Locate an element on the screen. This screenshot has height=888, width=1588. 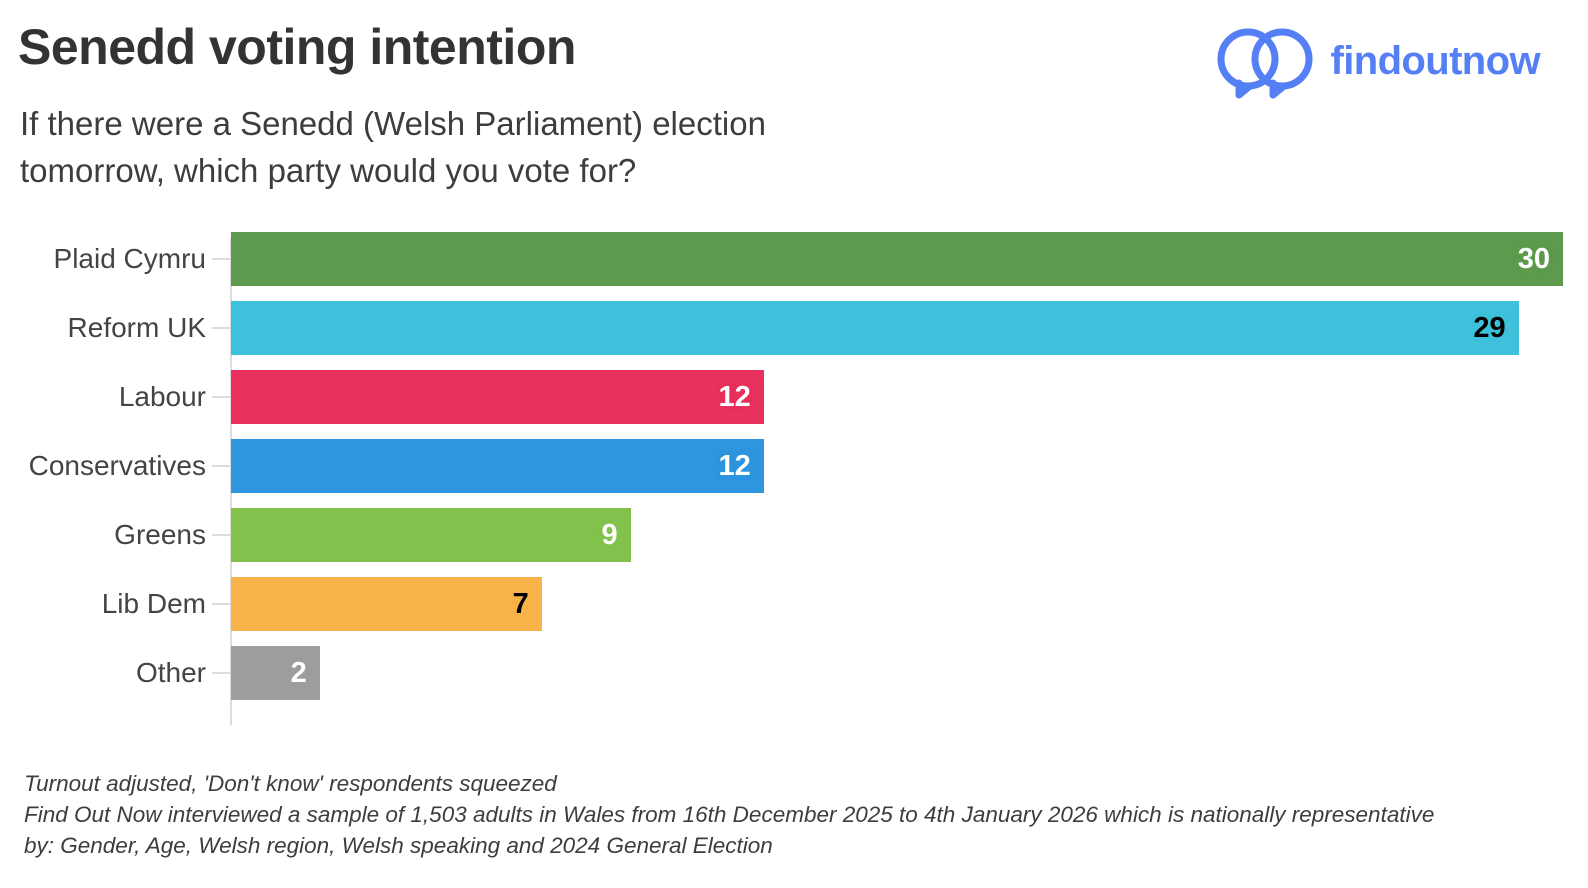
bar-value-label: 30 is located at coordinates (1533, 258).